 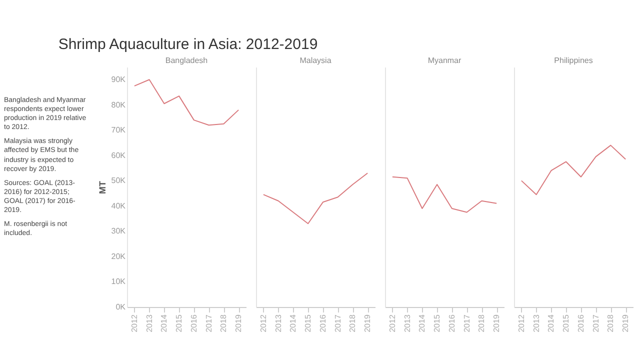 What do you see at coordinates (118, 231) in the screenshot?
I see `y-tick-label: 30K` at bounding box center [118, 231].